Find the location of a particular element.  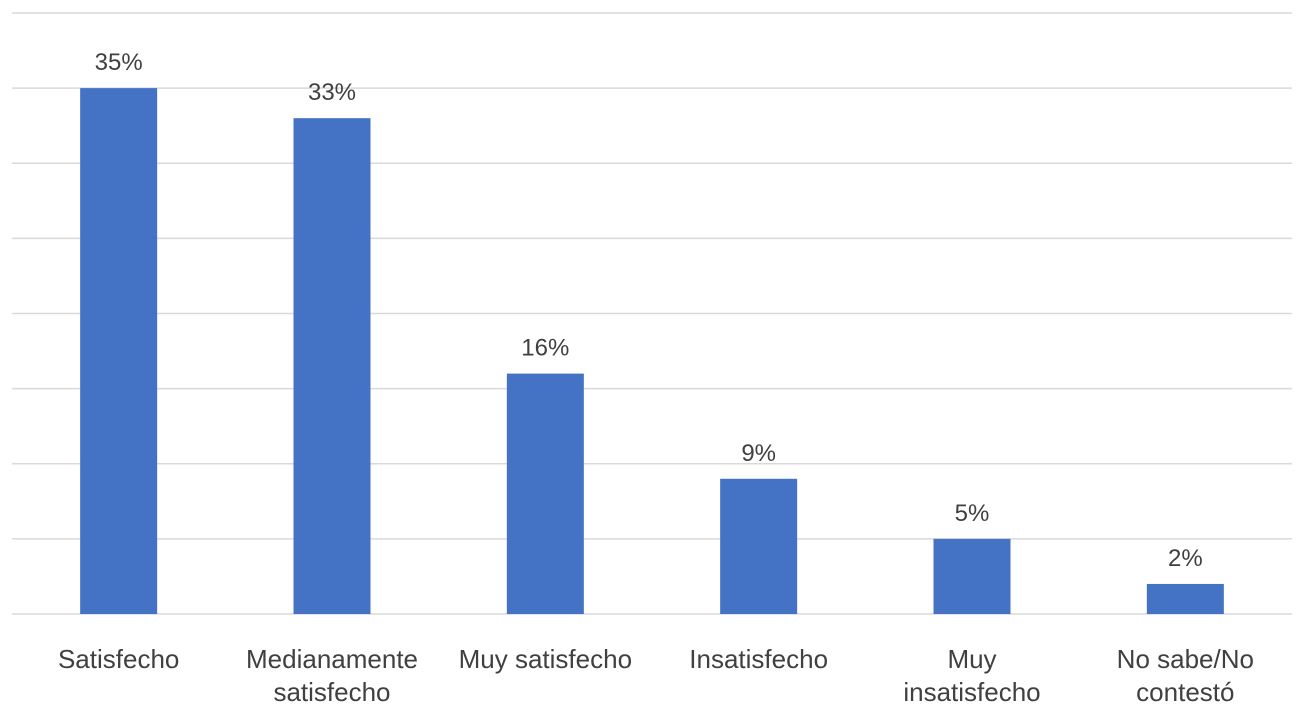

x-tick-label-5: Muy insatisfecho is located at coordinates (971, 675).